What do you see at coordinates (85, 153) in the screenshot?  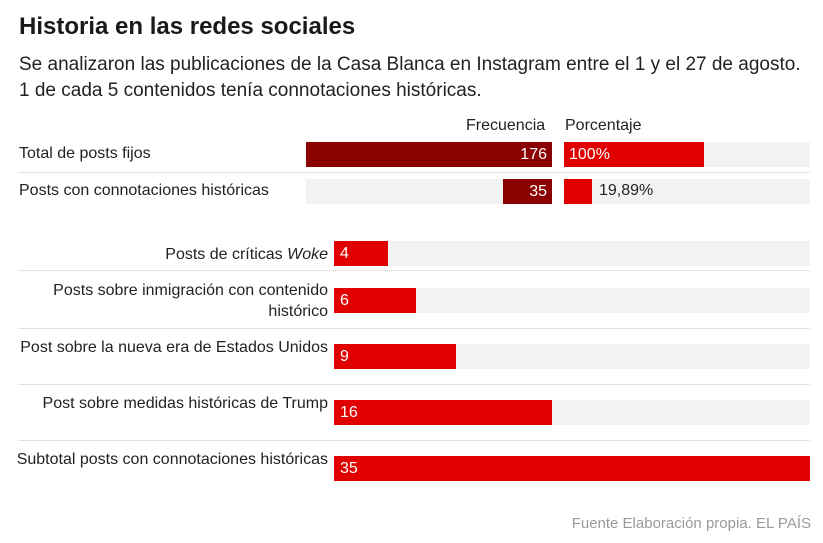 I see `table-row-label-total: Total de posts fijos` at bounding box center [85, 153].